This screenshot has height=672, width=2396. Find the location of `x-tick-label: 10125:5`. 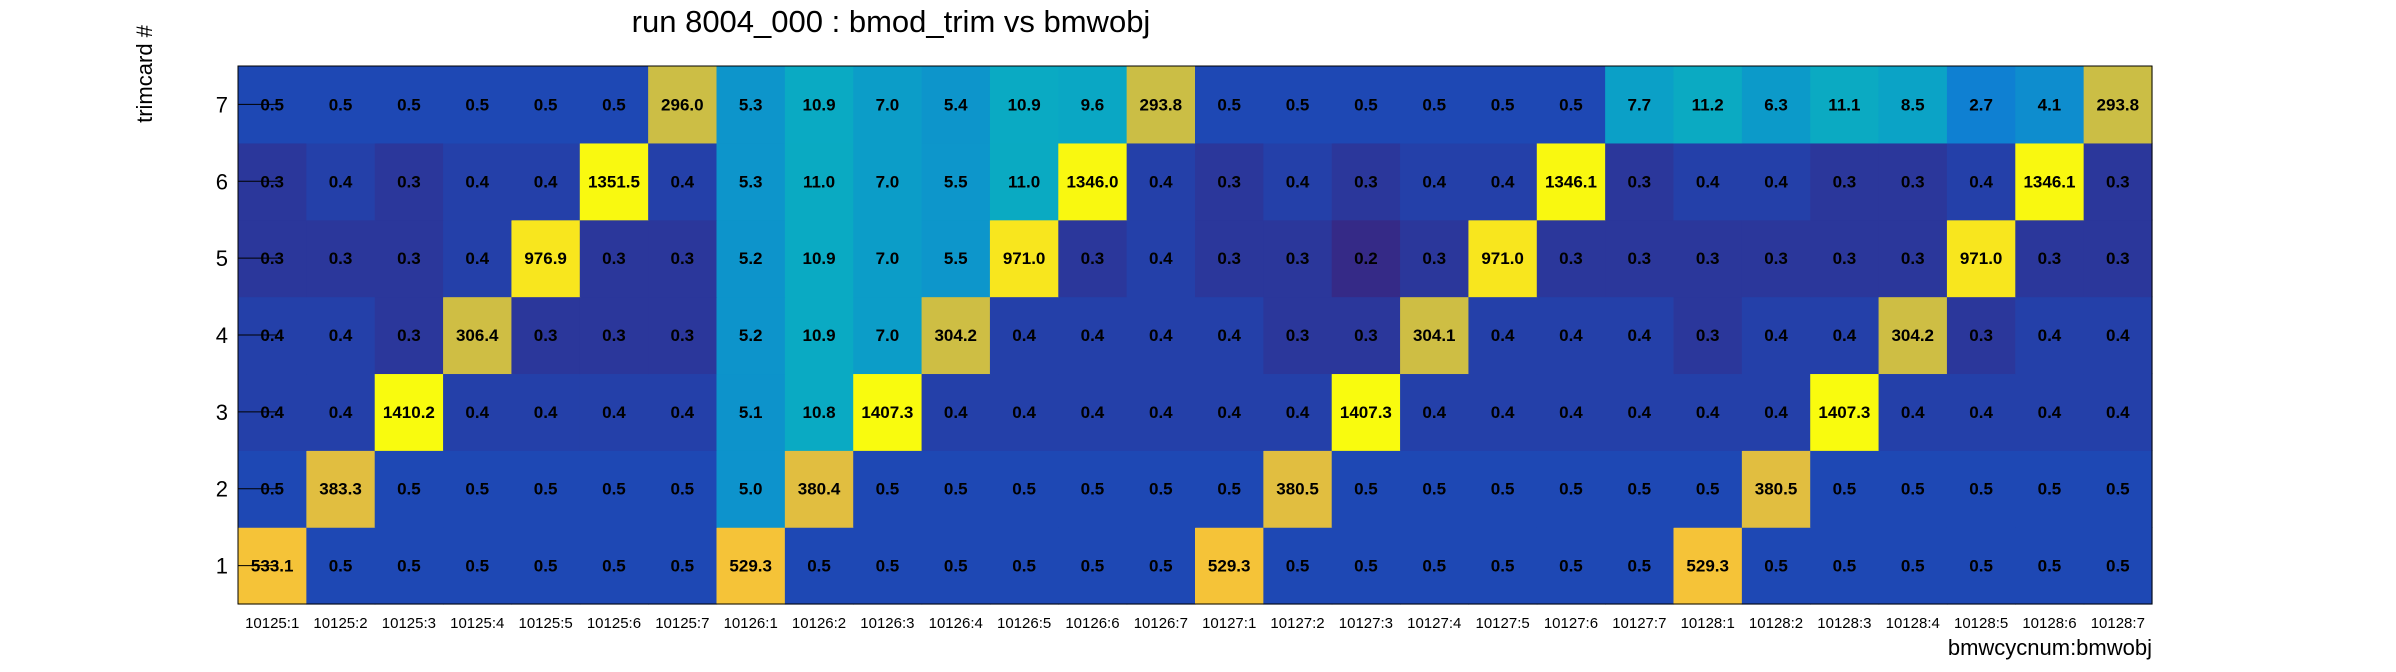

x-tick-label: 10125:5 is located at coordinates (545, 623).